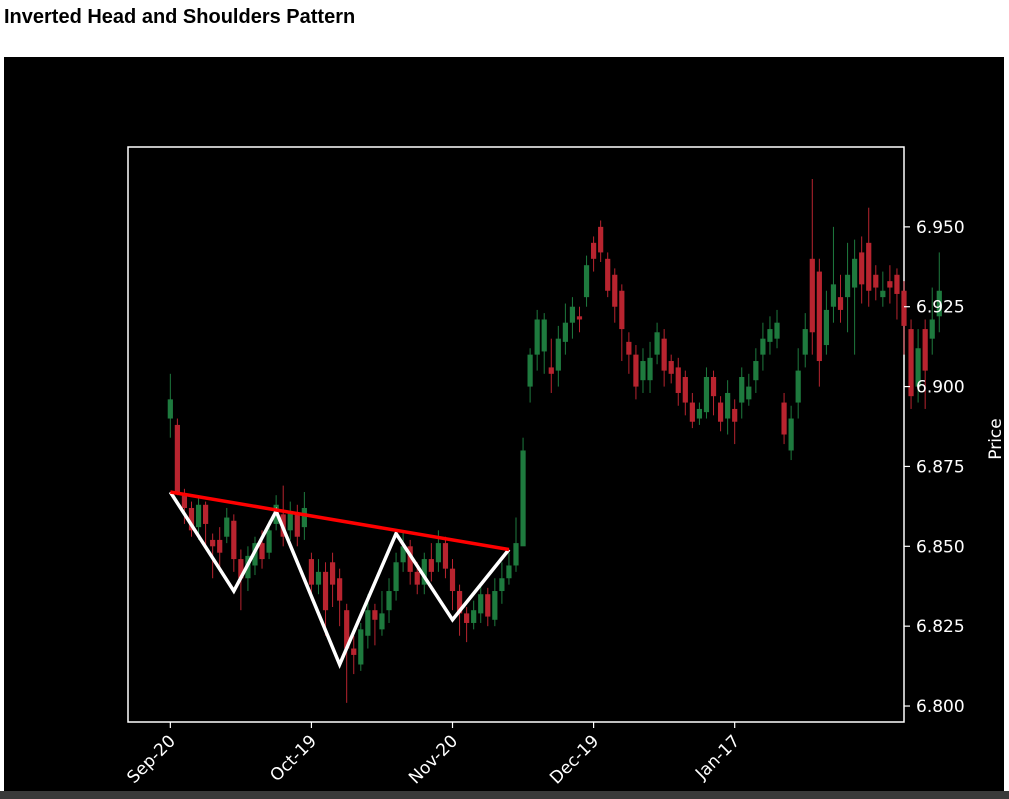  I want to click on neckline, so click(340, 521).